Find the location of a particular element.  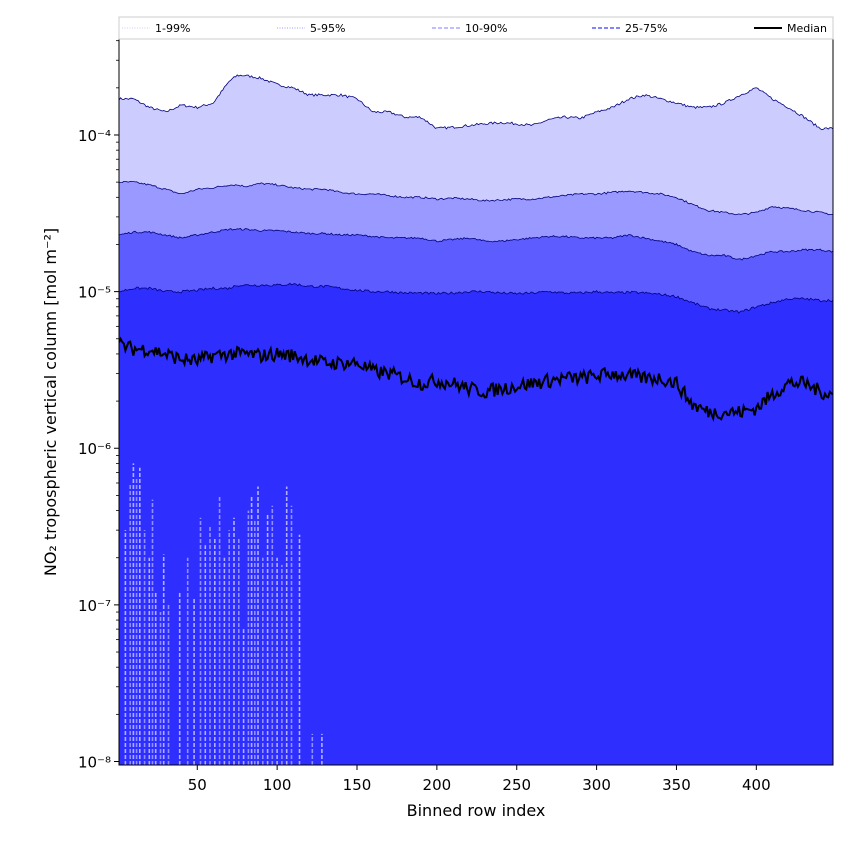

band-edge-10-90% is located at coordinates (476, 244).